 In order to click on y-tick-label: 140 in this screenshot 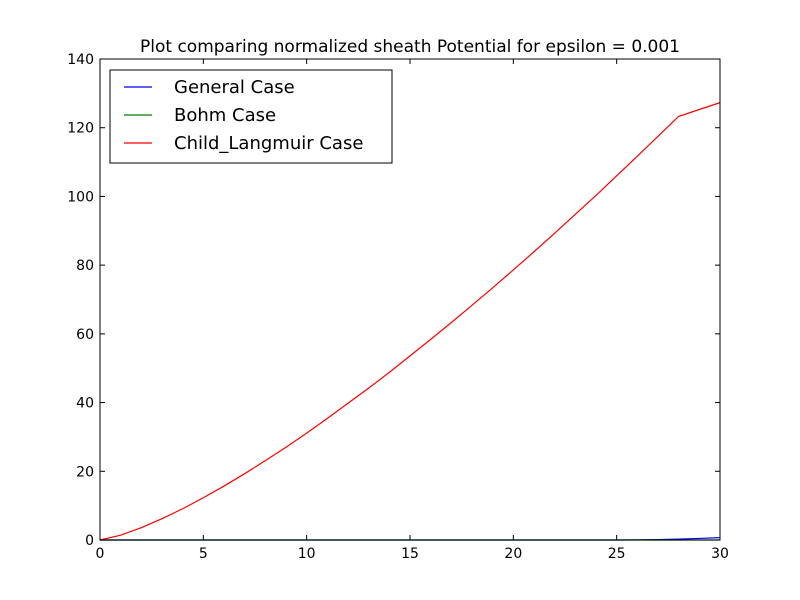, I will do `click(80, 60)`.